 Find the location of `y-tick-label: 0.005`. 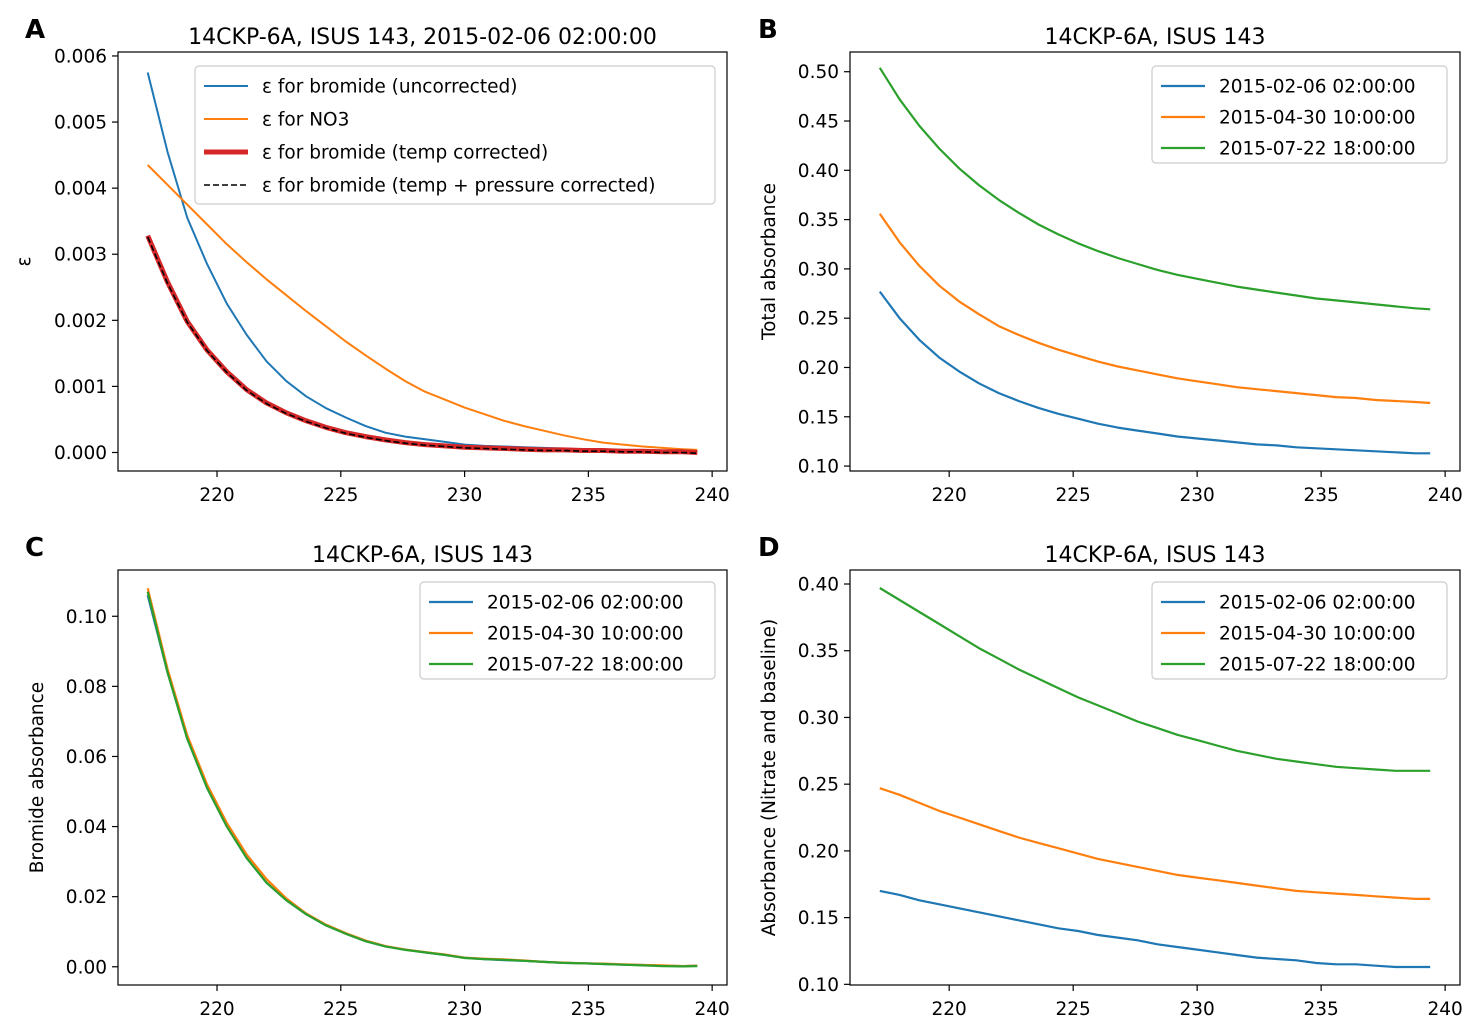

y-tick-label: 0.005 is located at coordinates (80, 123).